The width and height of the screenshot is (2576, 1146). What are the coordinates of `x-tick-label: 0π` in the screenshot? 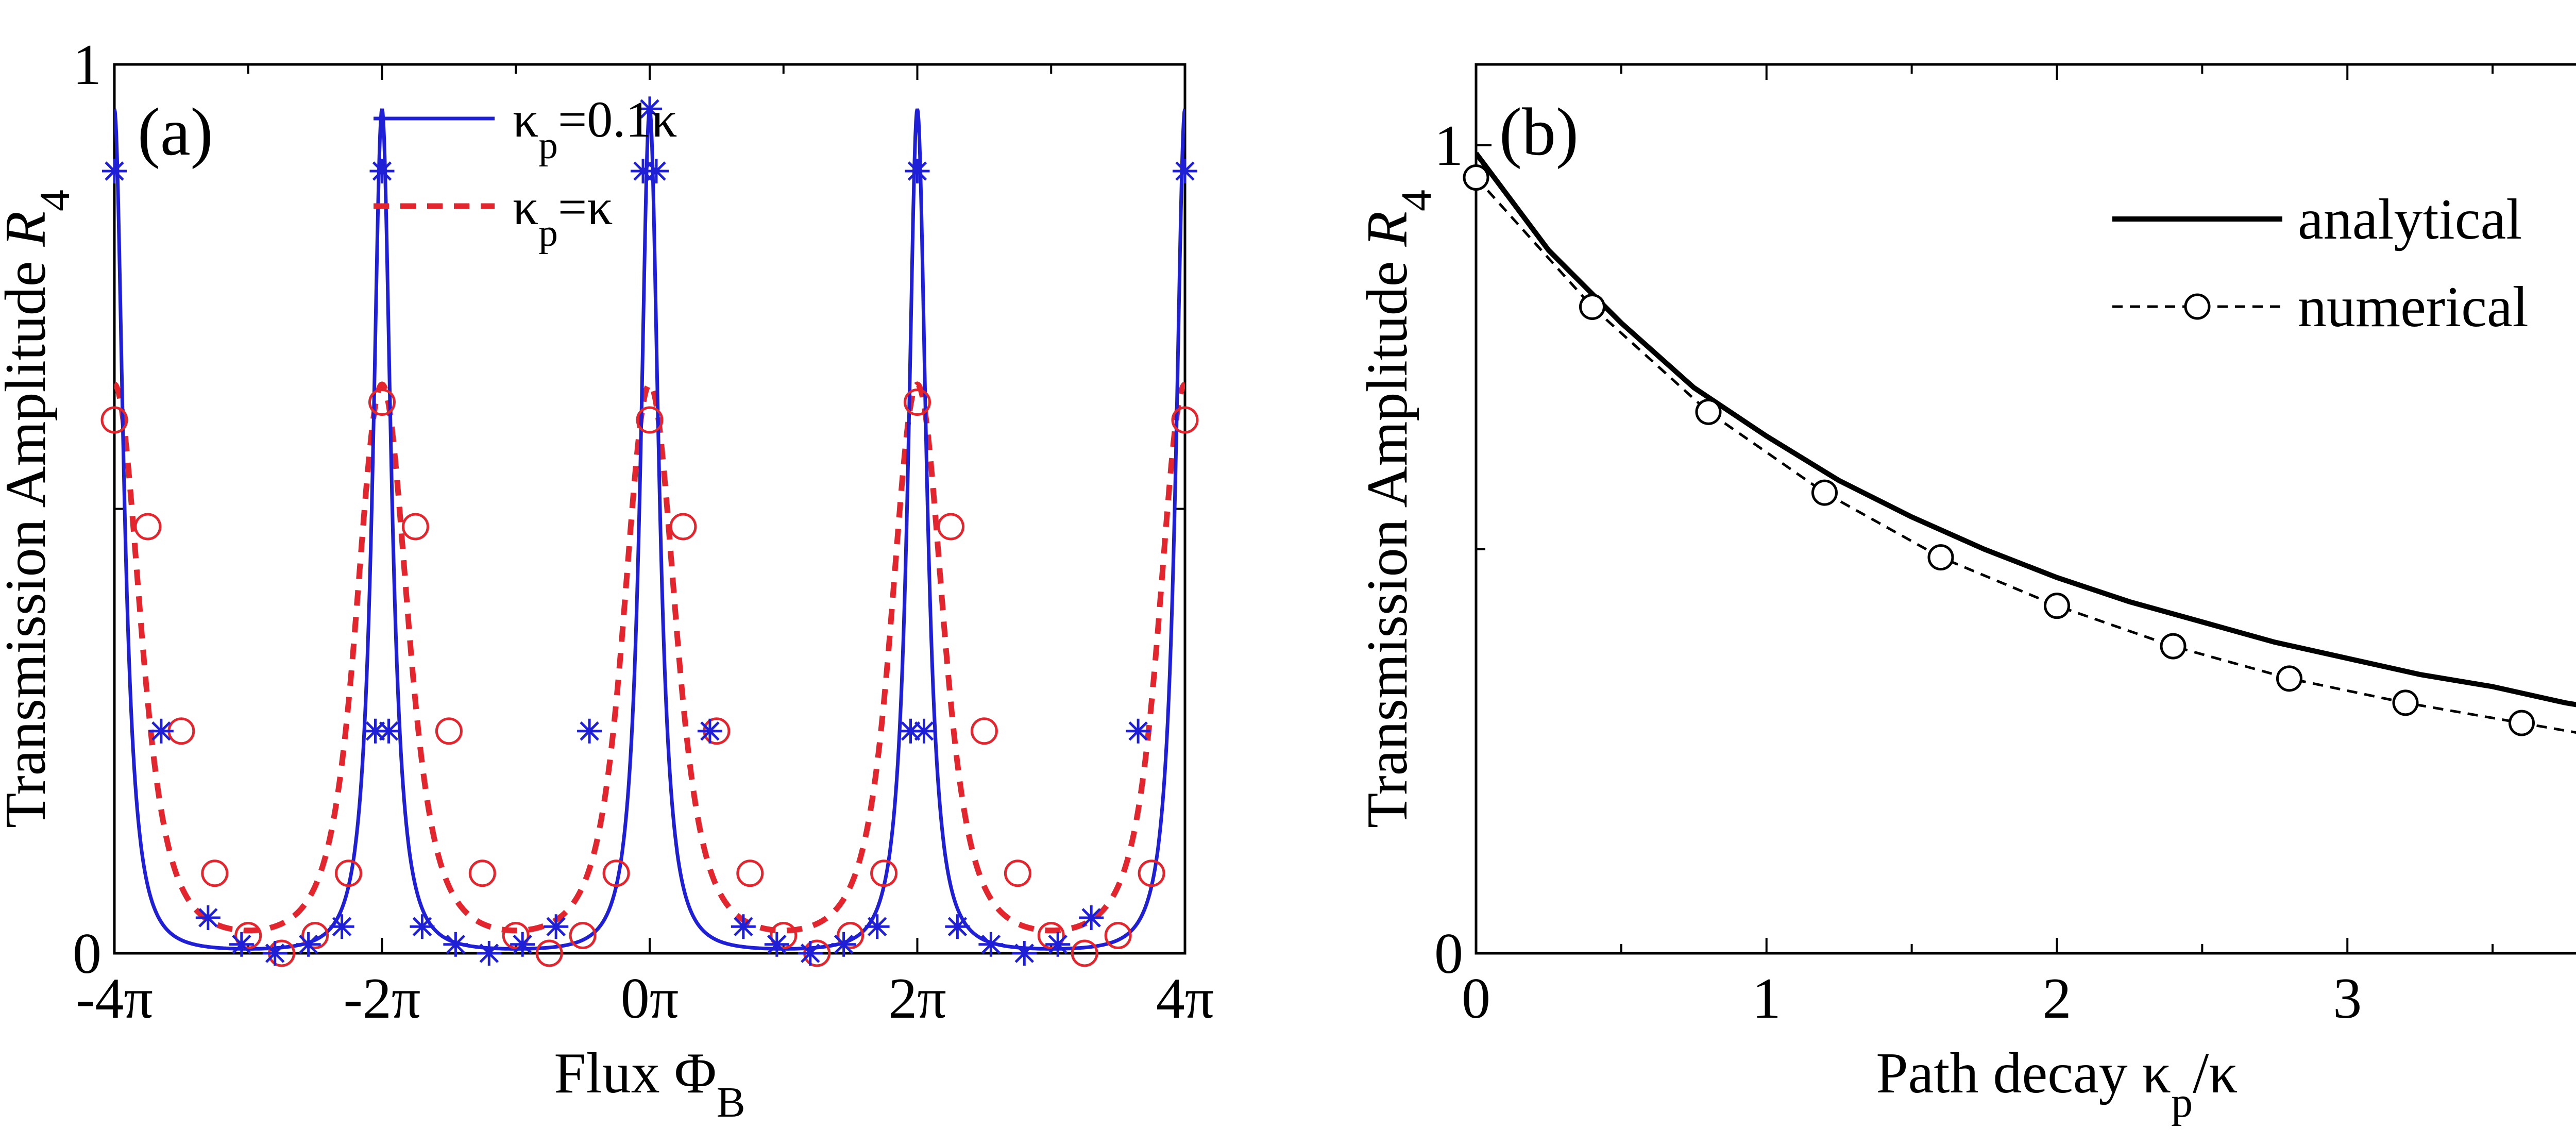 It's located at (650, 999).